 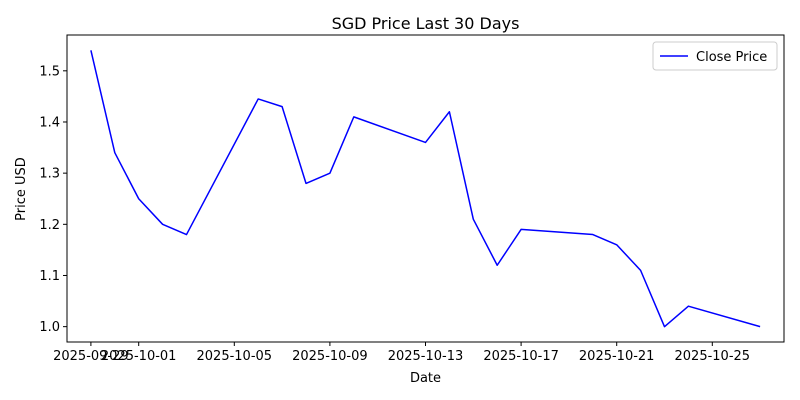 What do you see at coordinates (49, 225) in the screenshot?
I see `y-tick-label: 1.2` at bounding box center [49, 225].